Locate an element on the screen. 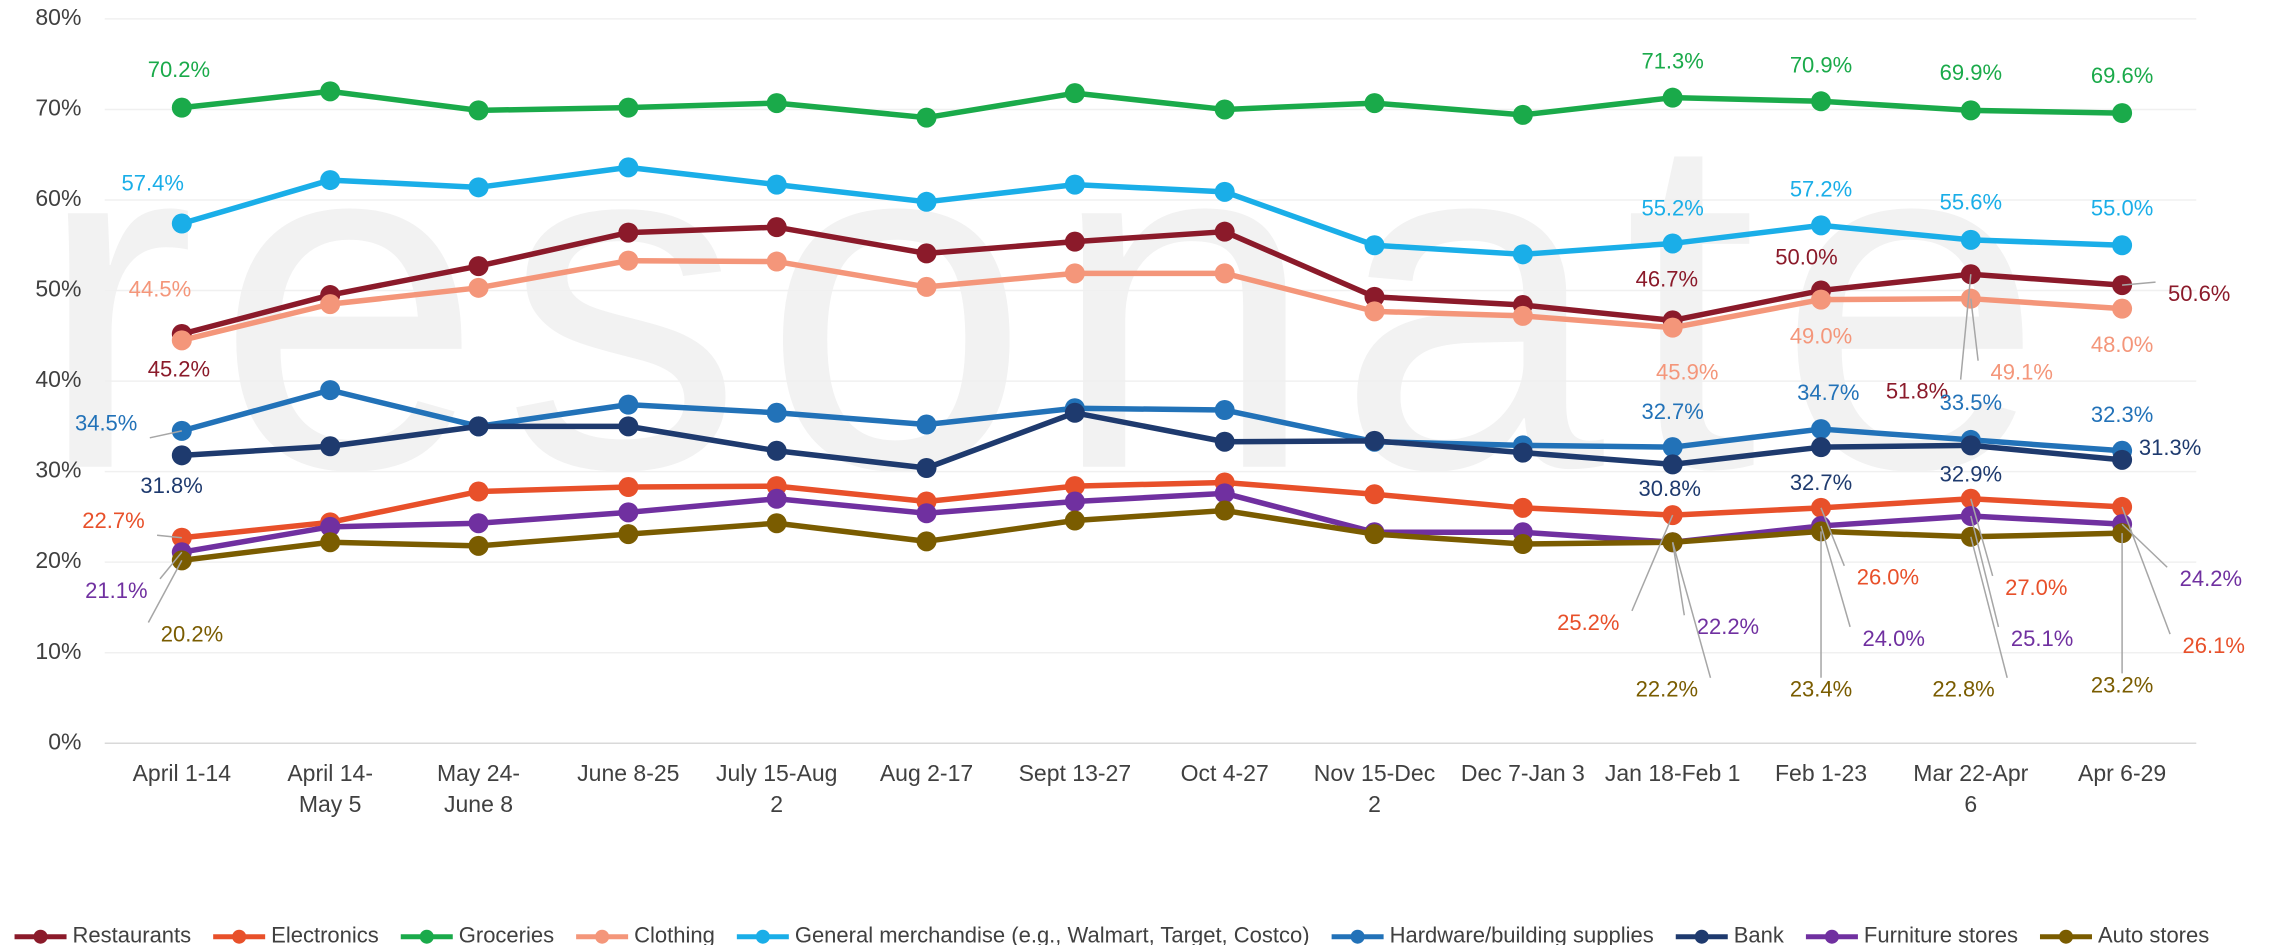 This screenshot has width=2269, height=945. y-tick-label: 40% is located at coordinates (58, 379).